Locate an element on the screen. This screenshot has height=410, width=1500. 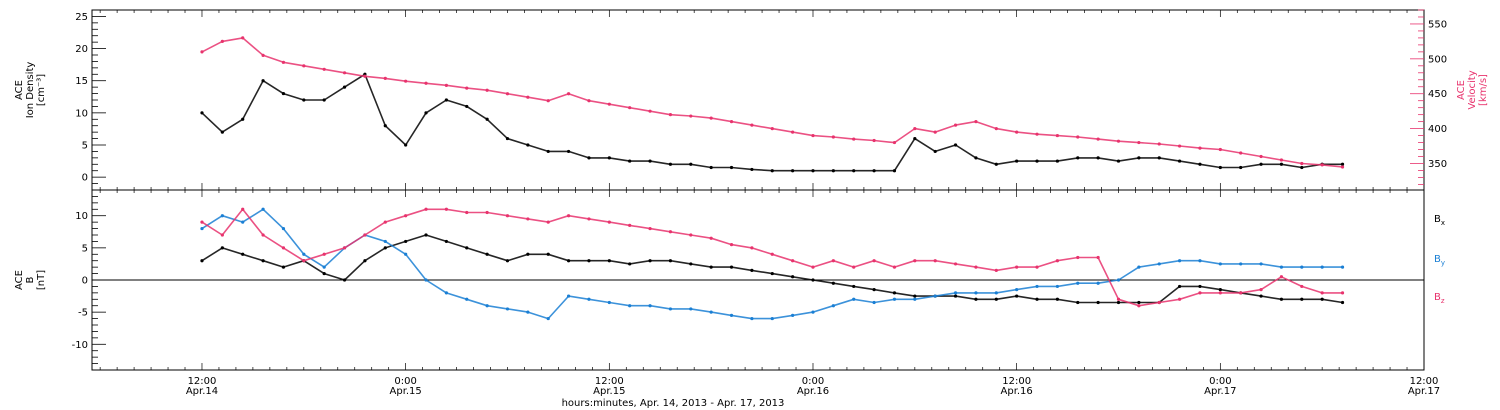
field-axis-title: ACE B [nT] is located at coordinates (30, 280).